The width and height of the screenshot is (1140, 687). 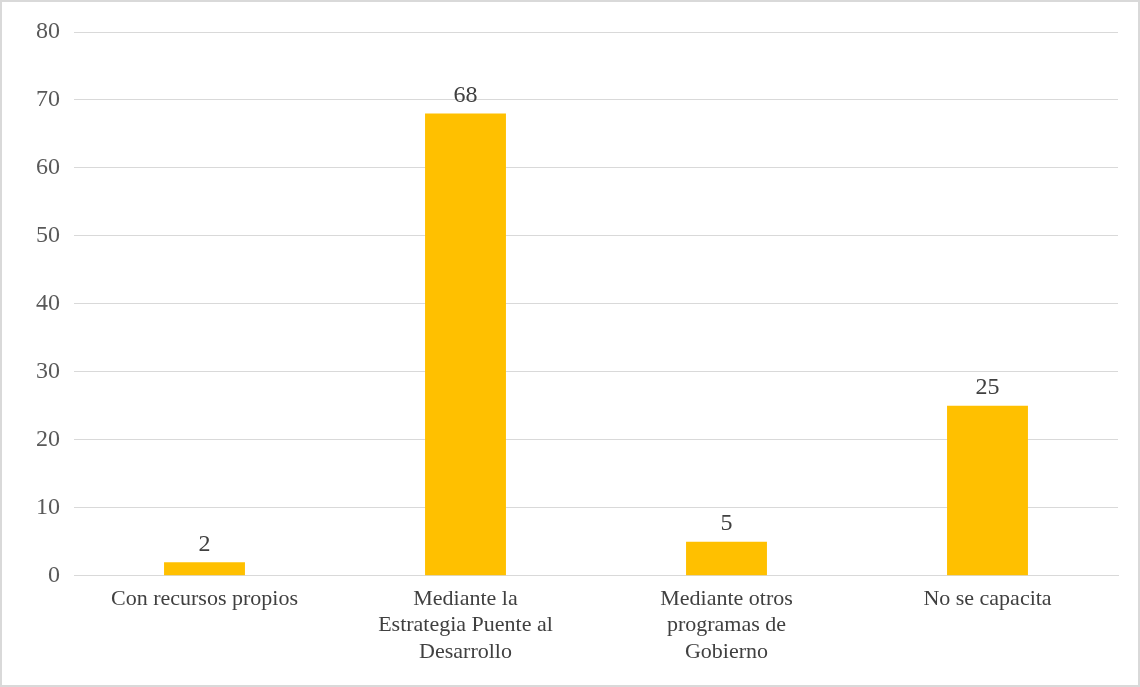 I want to click on y-tick-label: 0, so click(x=54, y=574).